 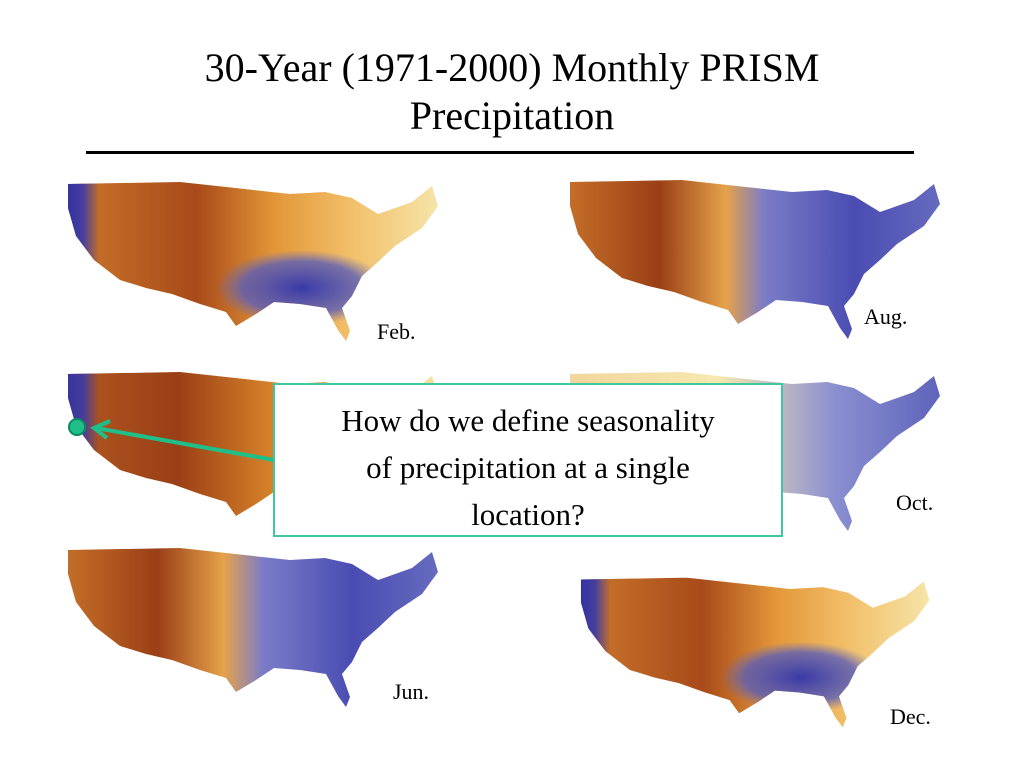 What do you see at coordinates (512, 115) in the screenshot?
I see `title-line-2: Precipitation` at bounding box center [512, 115].